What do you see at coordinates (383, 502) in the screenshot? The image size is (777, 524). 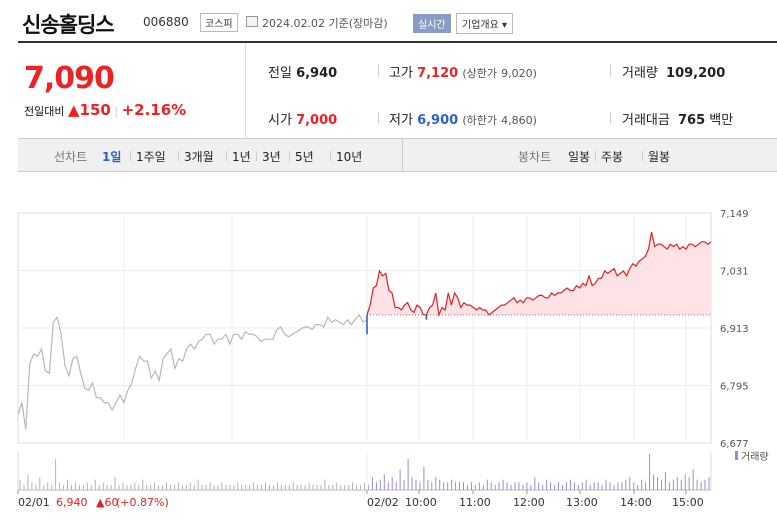 I see `x-tick-label: 02/02` at bounding box center [383, 502].